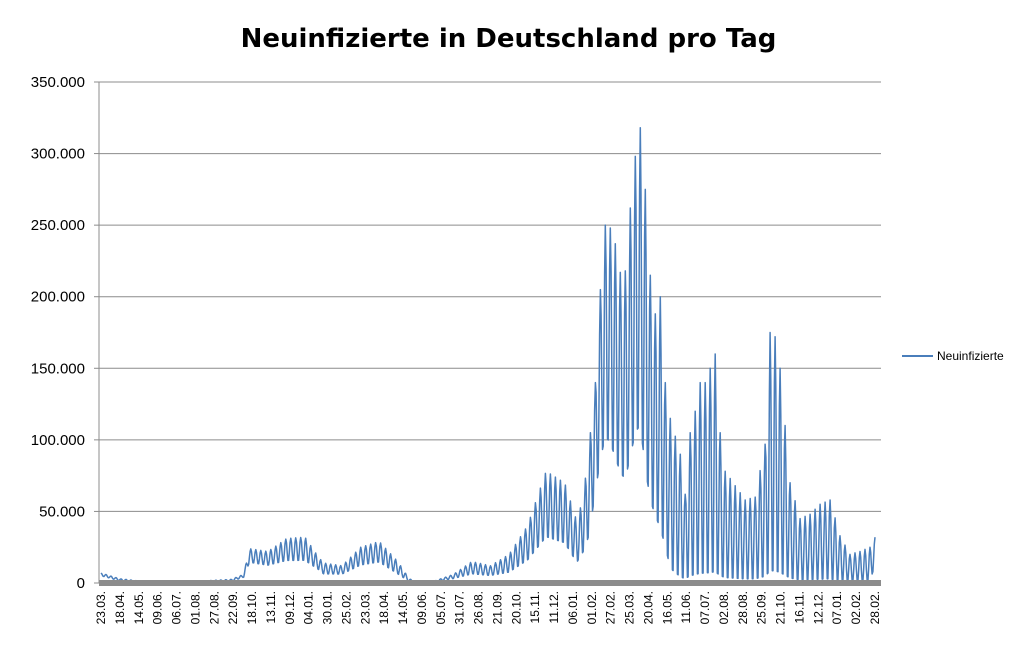 The image size is (1017, 669). What do you see at coordinates (818, 607) in the screenshot?
I see `x-tick-label: 12.12.` at bounding box center [818, 607].